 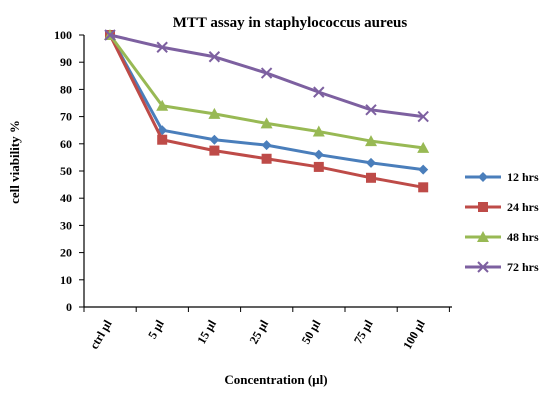 What do you see at coordinates (502, 237) in the screenshot?
I see `legend-entry: 48 hrs` at bounding box center [502, 237].